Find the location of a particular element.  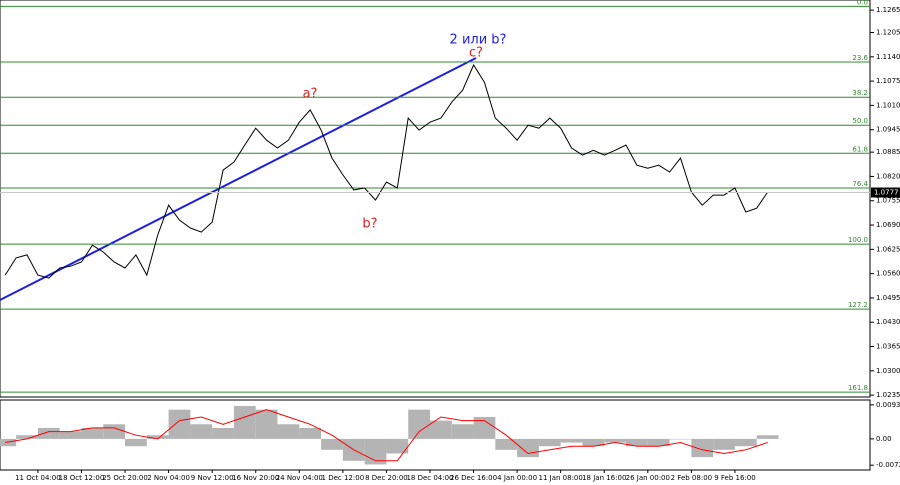

fibo-level-label: 0.0 is located at coordinates (862, 3).